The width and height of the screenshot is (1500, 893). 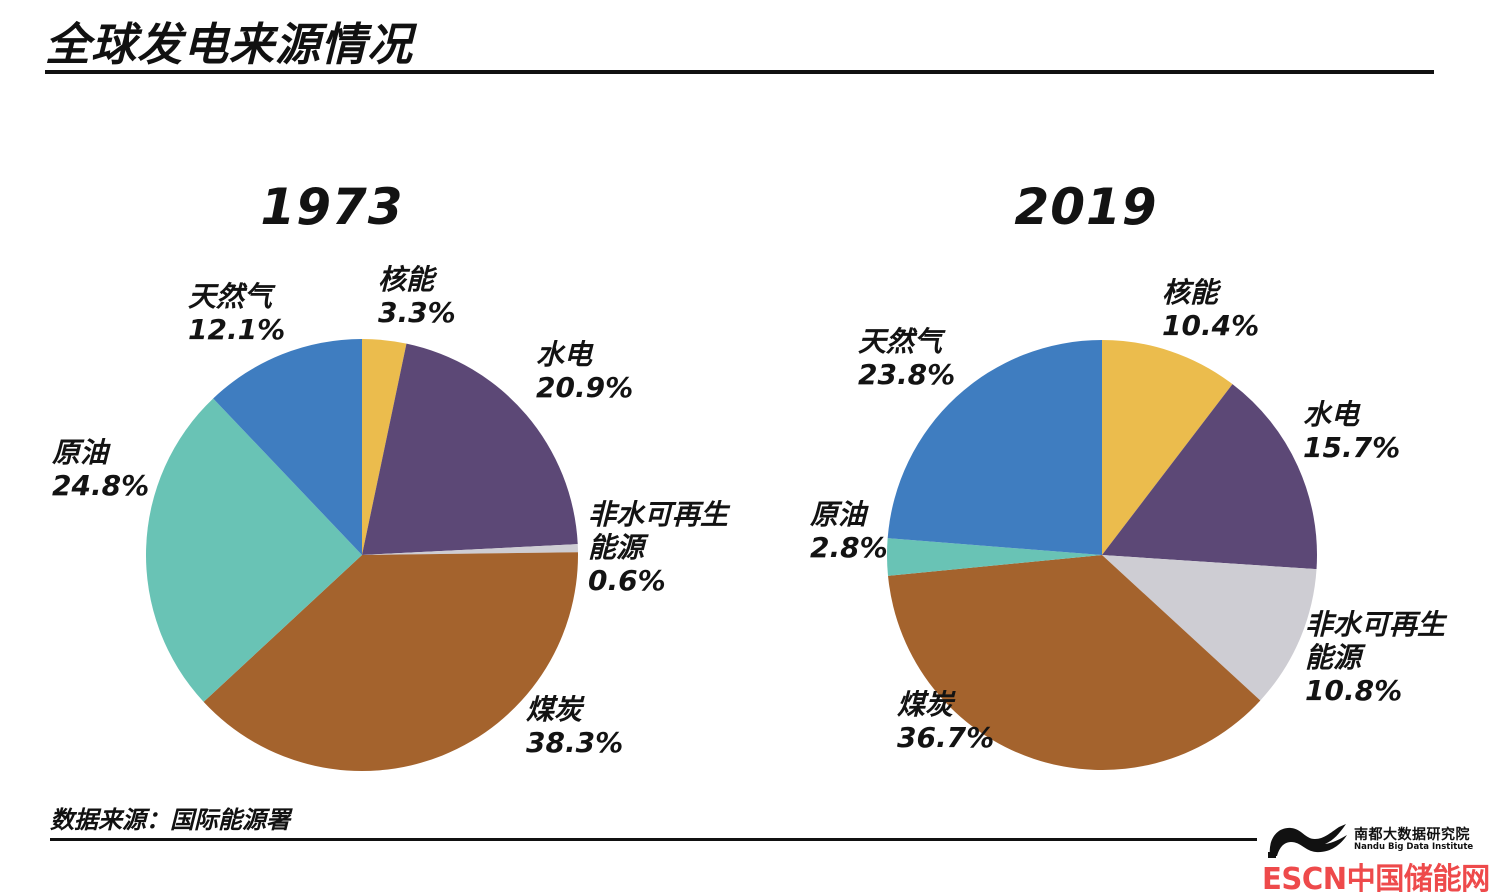 What do you see at coordinates (1211, 325) in the screenshot?
I see `slice-value: 10.4%` at bounding box center [1211, 325].